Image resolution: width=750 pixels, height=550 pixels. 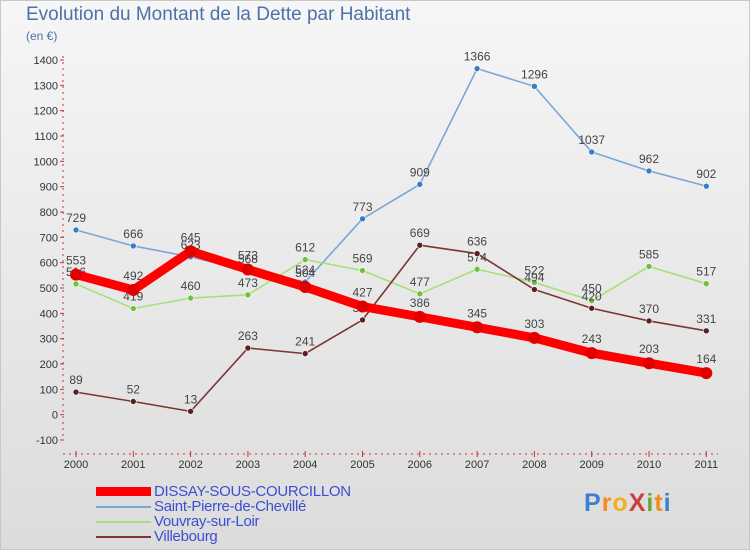 What do you see at coordinates (49, 264) in the screenshot?
I see `y-tick-label: 600` at bounding box center [49, 264].